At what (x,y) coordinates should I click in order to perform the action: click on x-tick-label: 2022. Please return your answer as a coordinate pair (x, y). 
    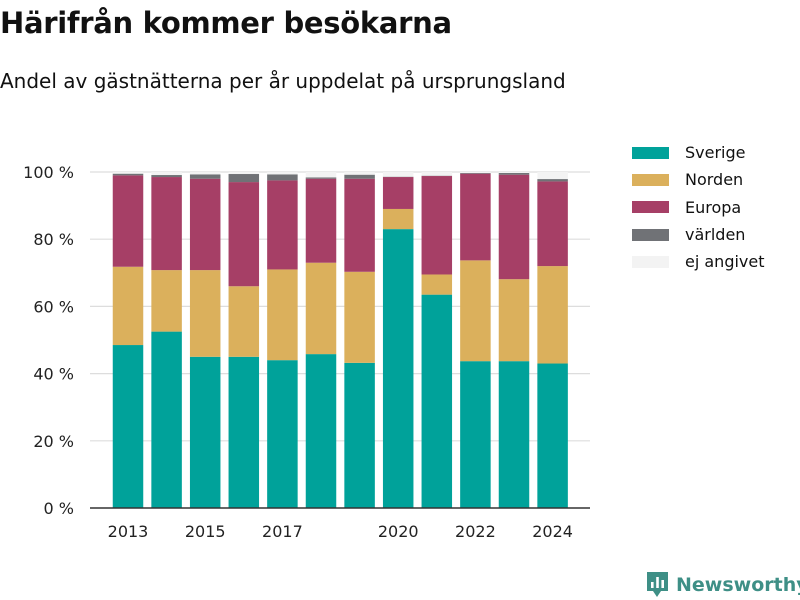
    Looking at the image, I should click on (475, 531).